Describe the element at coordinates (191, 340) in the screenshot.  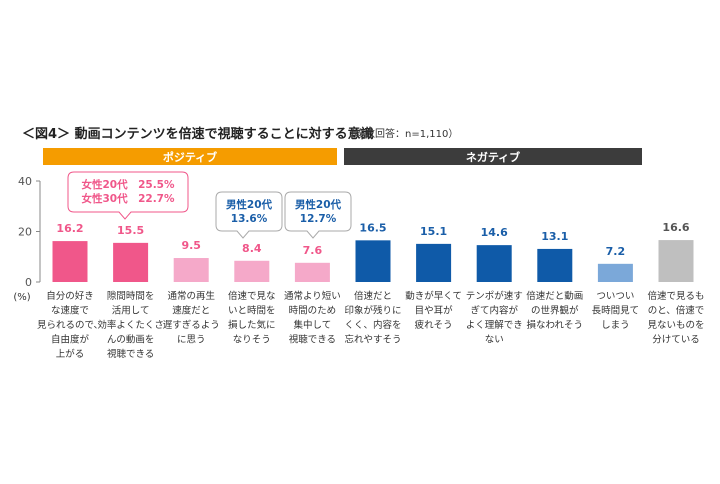
I see `category-label: に思う` at that location.